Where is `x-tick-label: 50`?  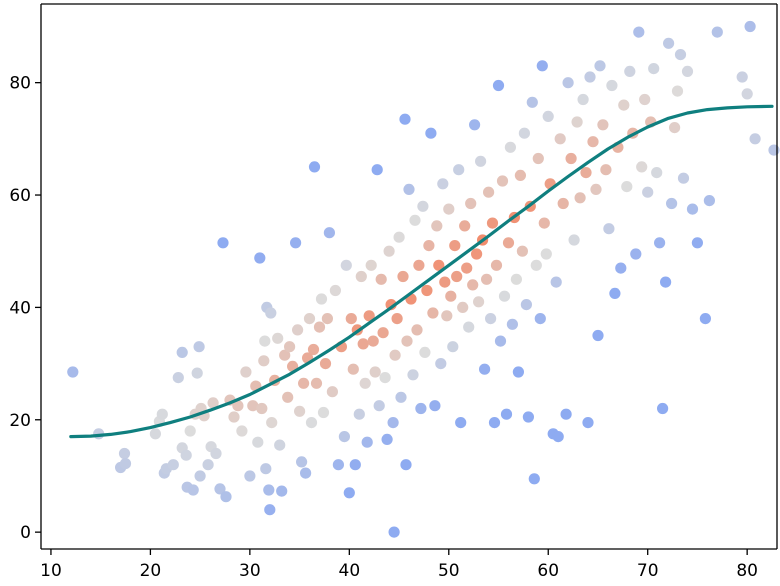 x-tick-label: 50 is located at coordinates (449, 571).